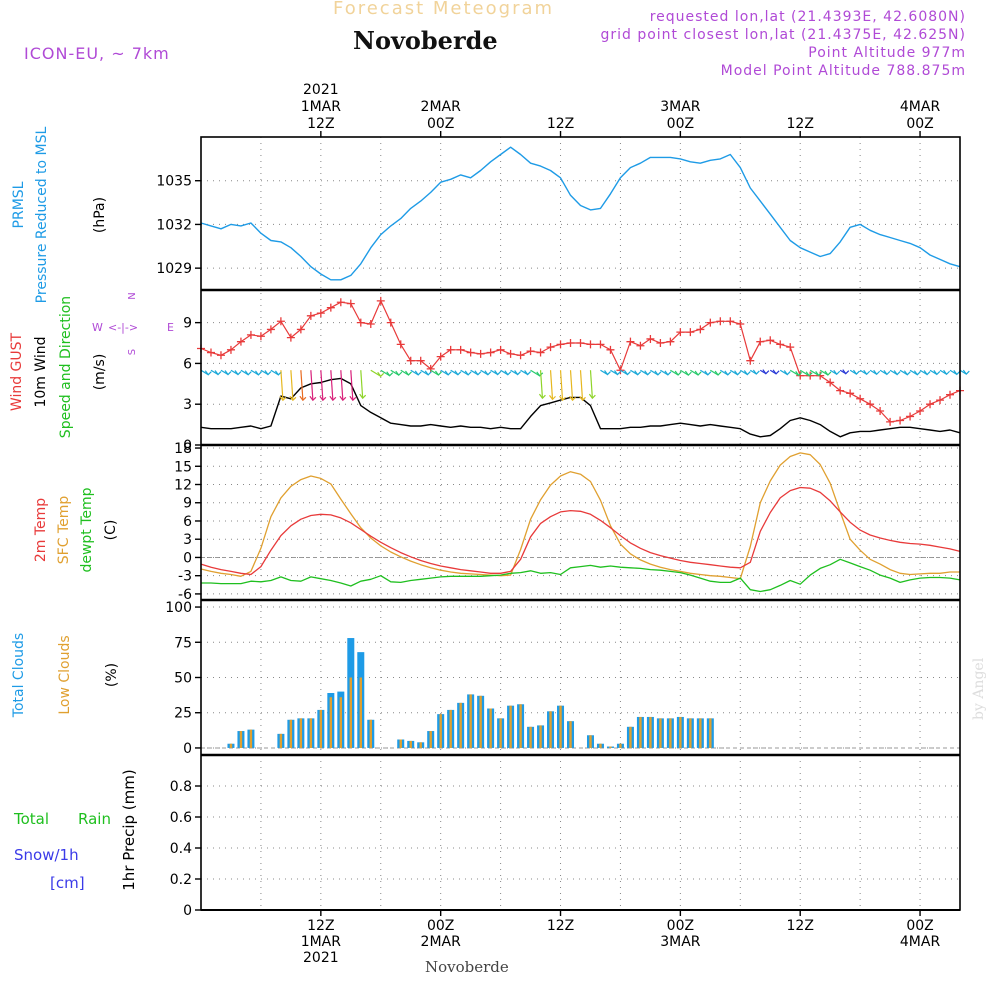  I want to click on y-tick-label: 75, so click(183, 643).